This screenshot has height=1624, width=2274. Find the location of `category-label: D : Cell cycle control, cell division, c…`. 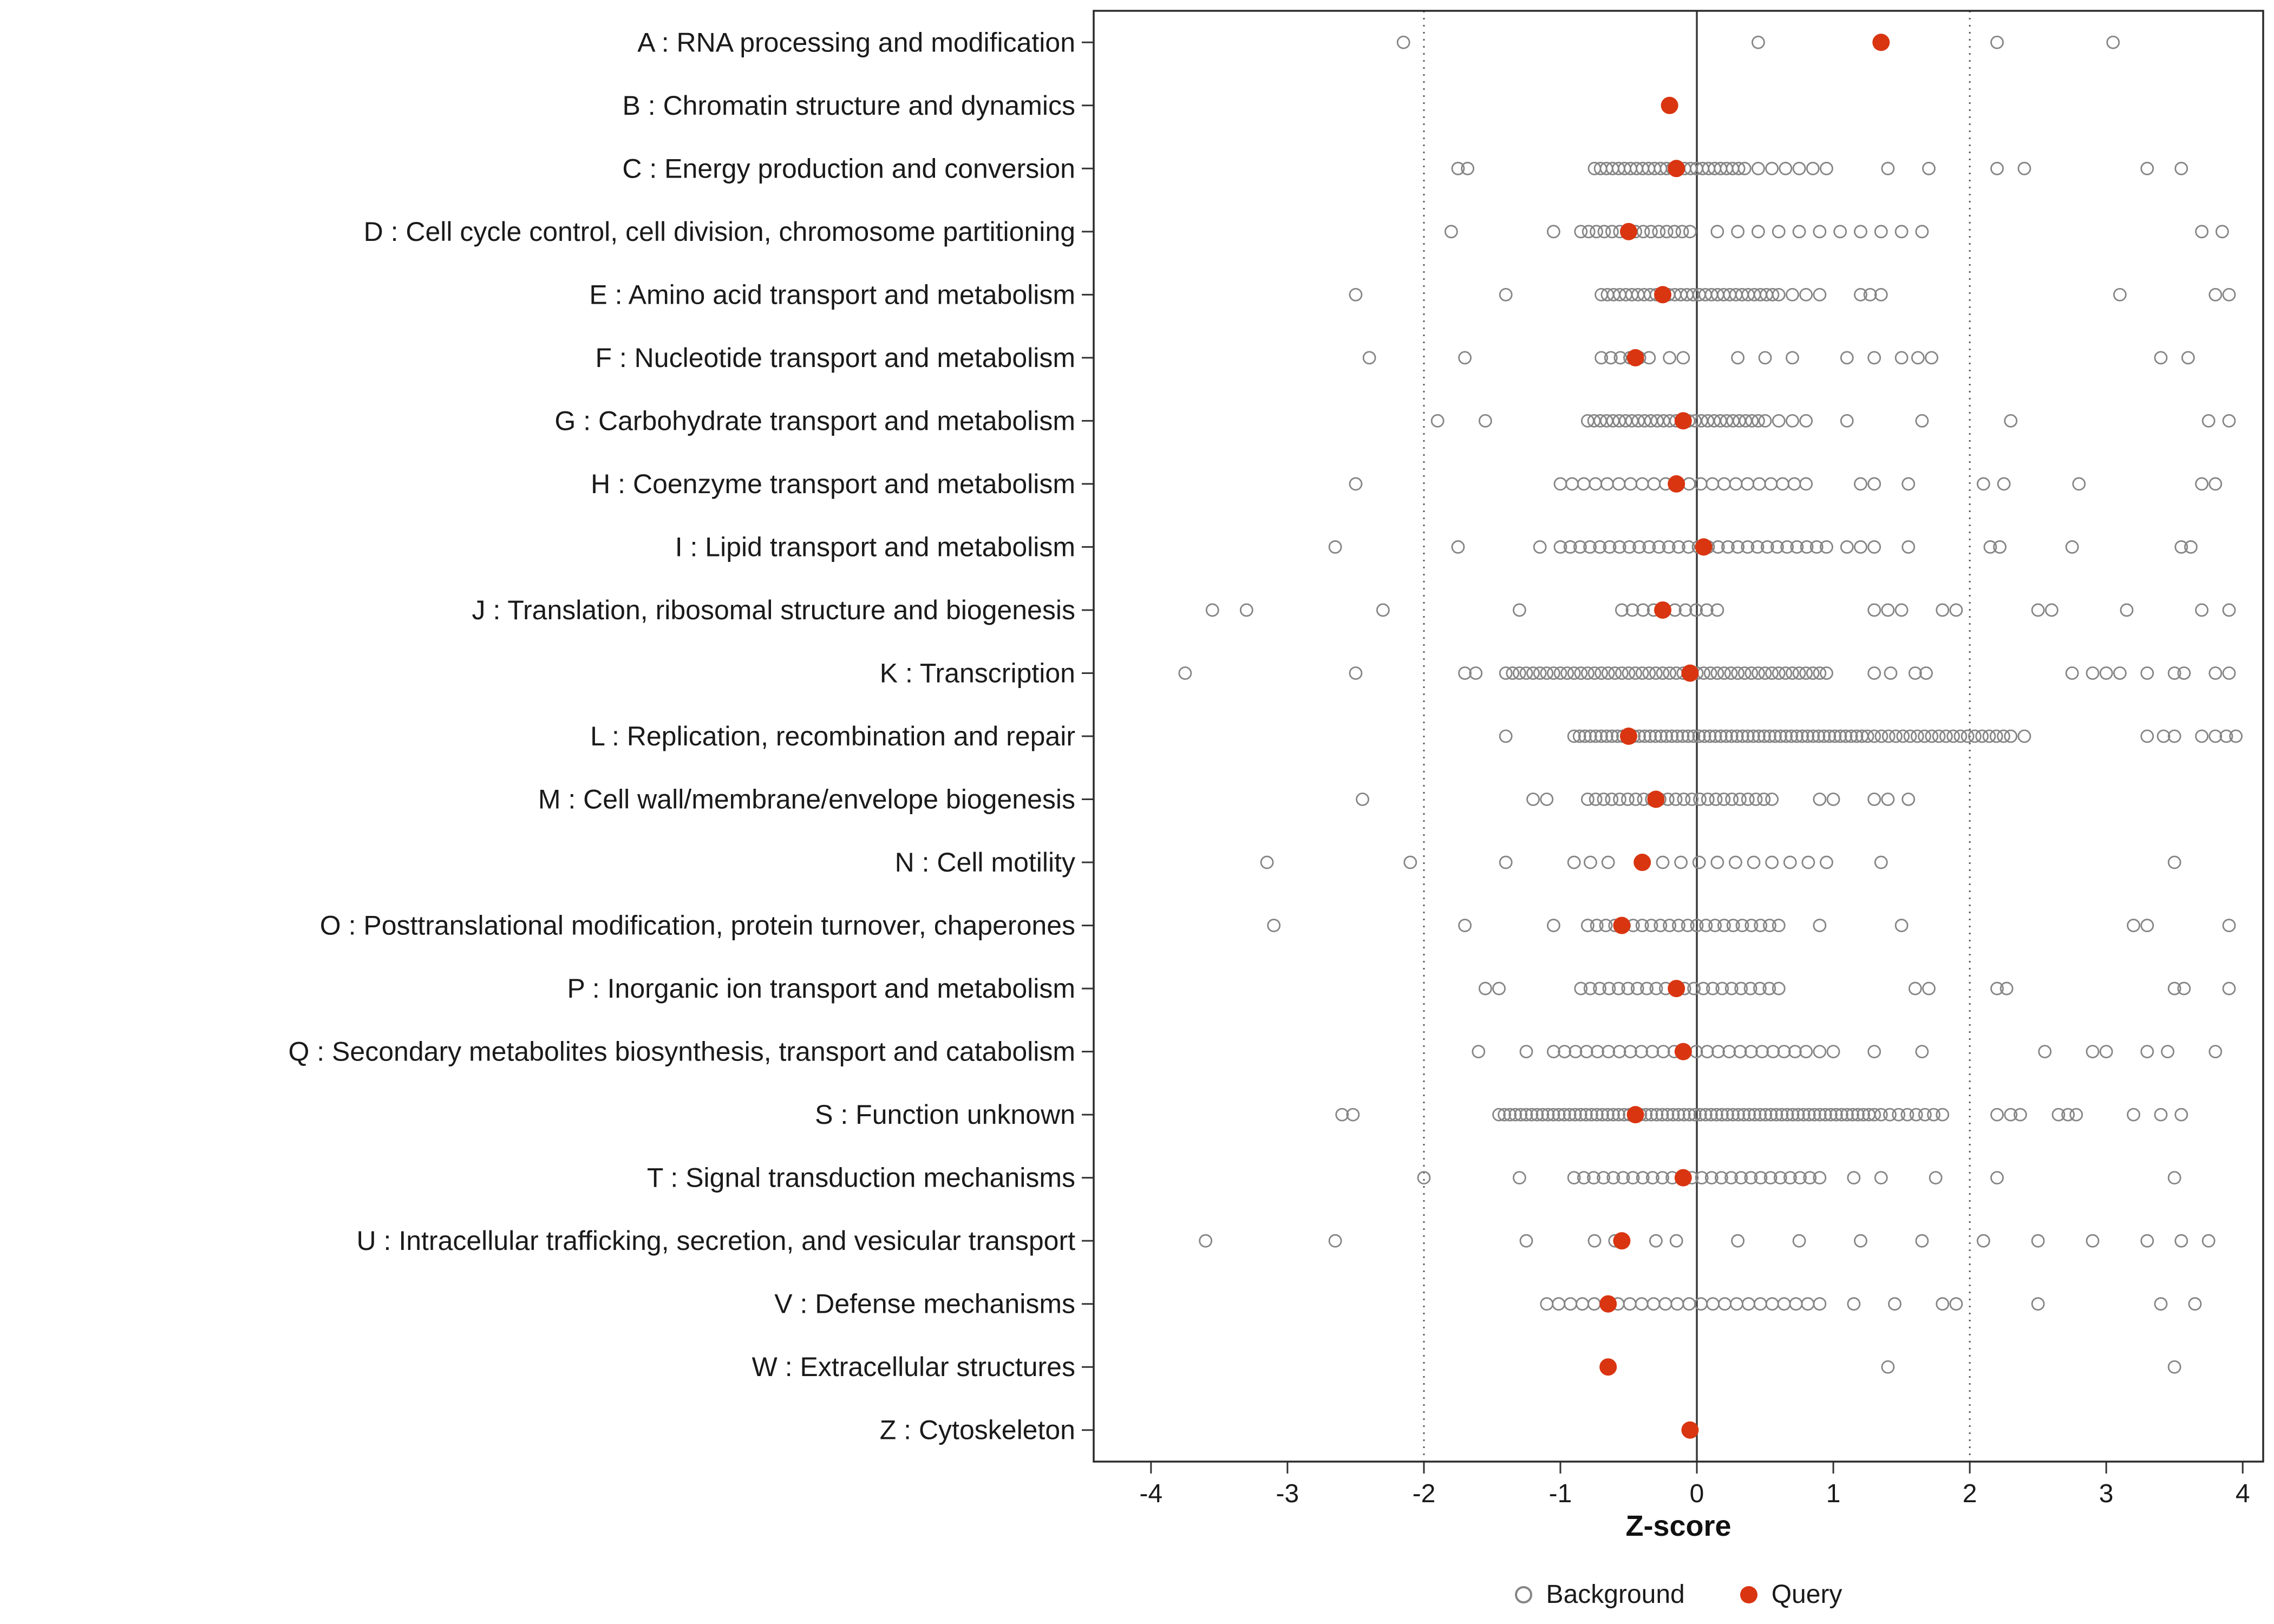

category-label: D : Cell cycle control, cell division, c… is located at coordinates (720, 232).